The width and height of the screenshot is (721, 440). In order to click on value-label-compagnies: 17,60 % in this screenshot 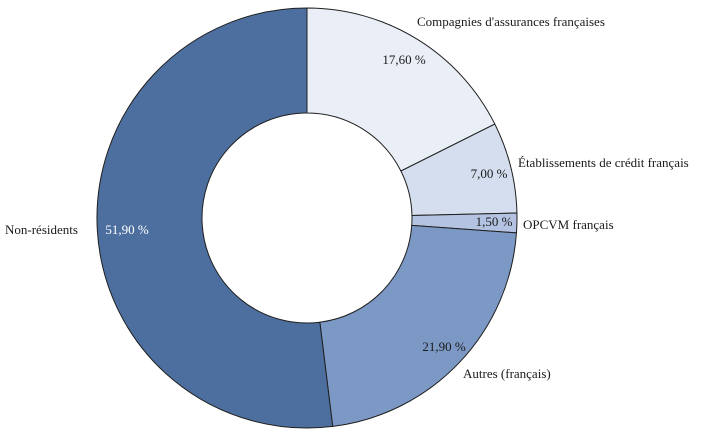, I will do `click(404, 59)`.